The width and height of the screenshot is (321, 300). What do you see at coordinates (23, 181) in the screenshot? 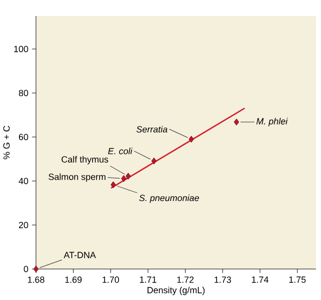
I see `y-tick-label: 40` at bounding box center [23, 181].